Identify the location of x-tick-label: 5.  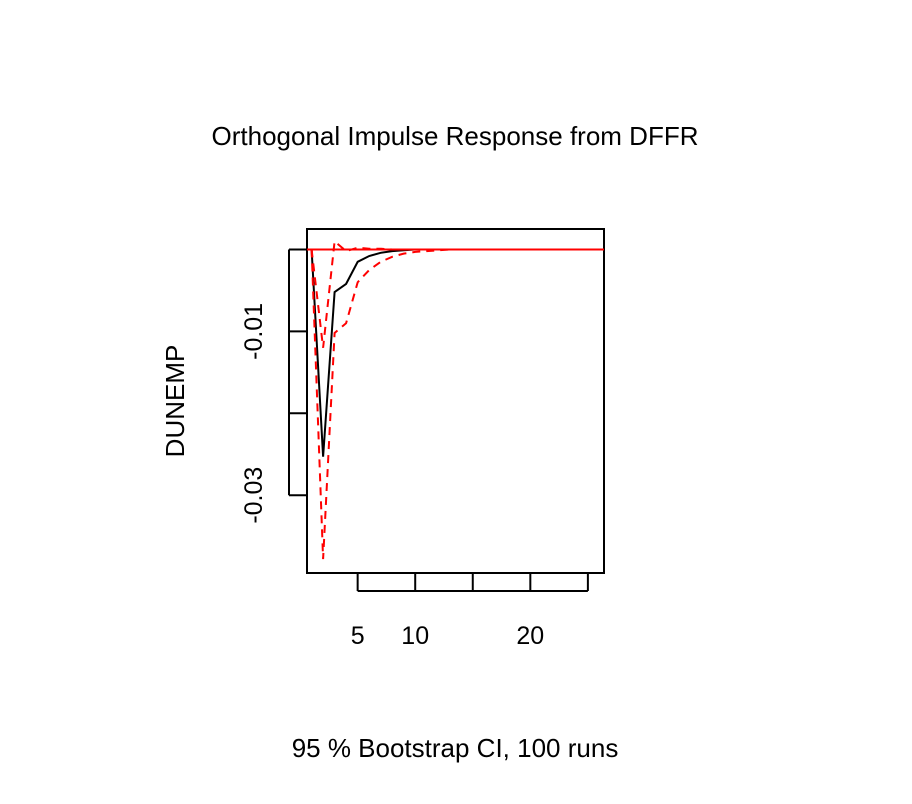
(358, 636).